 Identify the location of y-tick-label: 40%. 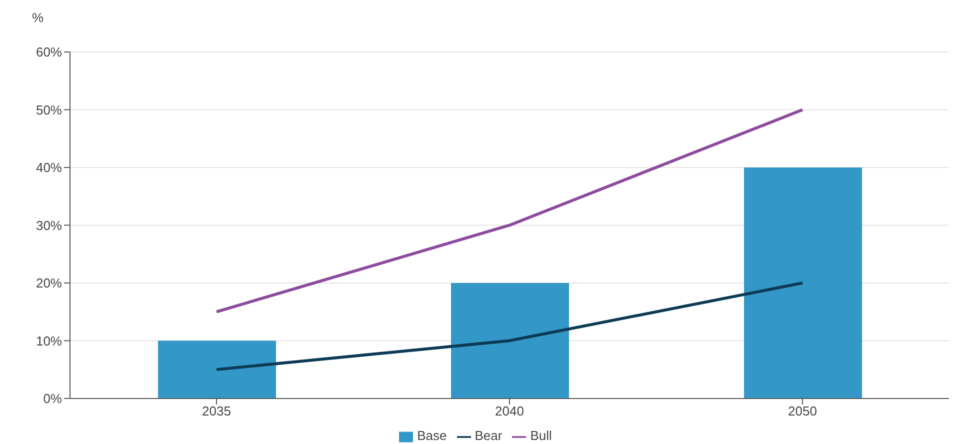
(49, 168).